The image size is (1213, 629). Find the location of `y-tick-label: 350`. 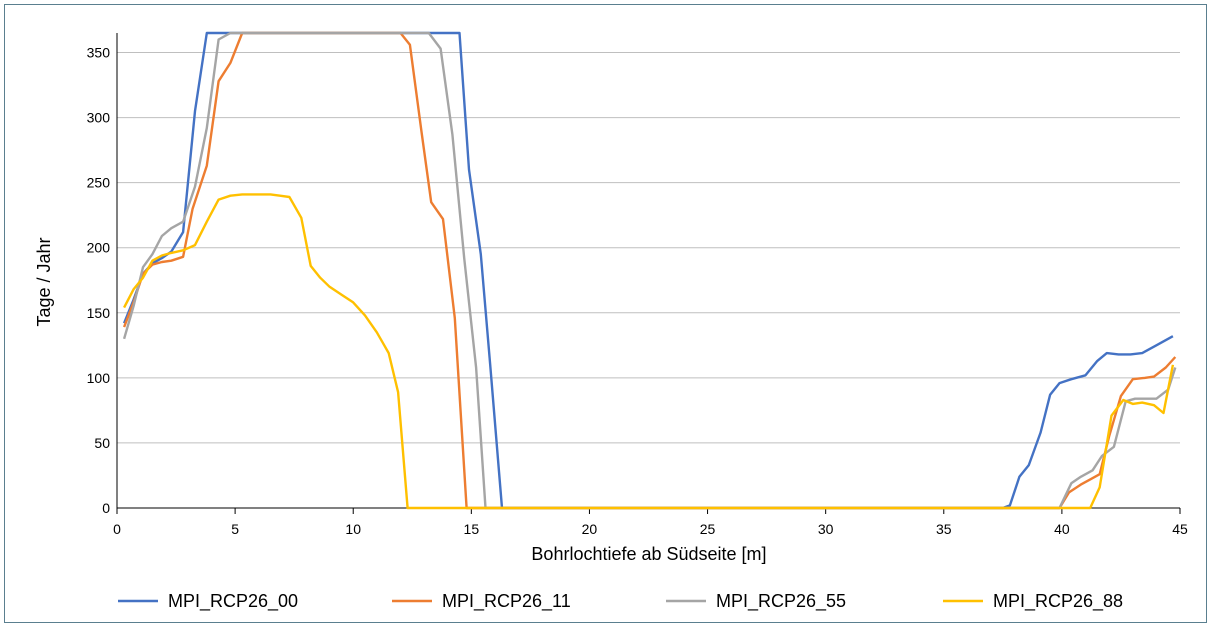

y-tick-label: 350 is located at coordinates (99, 53).